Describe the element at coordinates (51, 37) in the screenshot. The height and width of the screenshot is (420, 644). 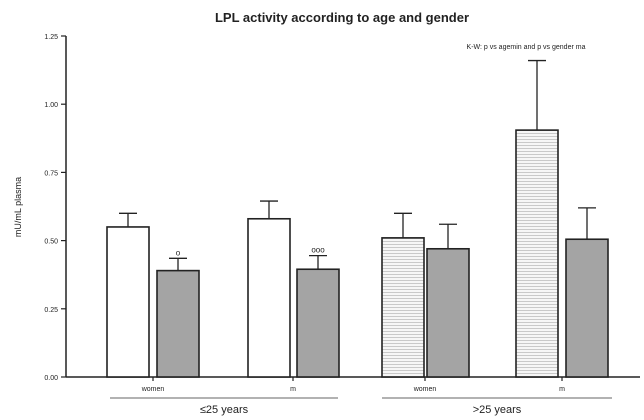
I see `y-tick-label: 1.25` at that location.